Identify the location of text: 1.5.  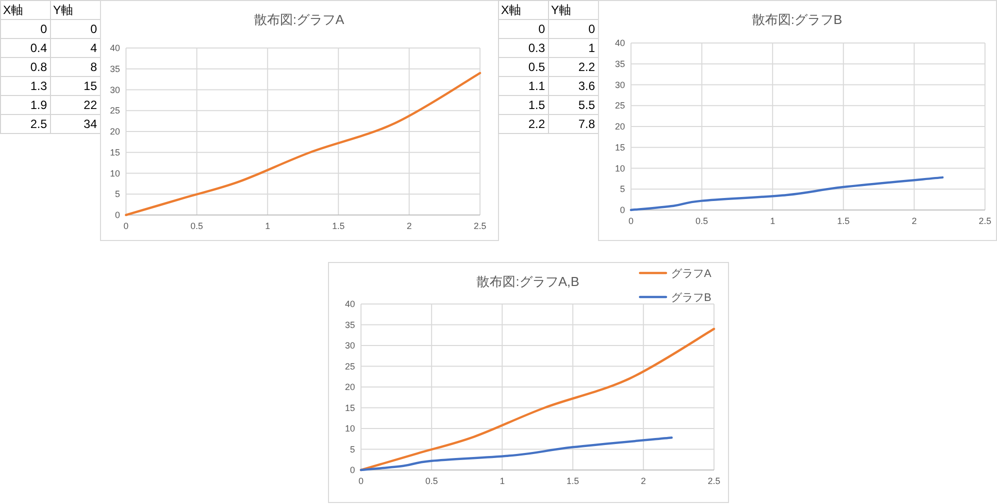
(537, 105).